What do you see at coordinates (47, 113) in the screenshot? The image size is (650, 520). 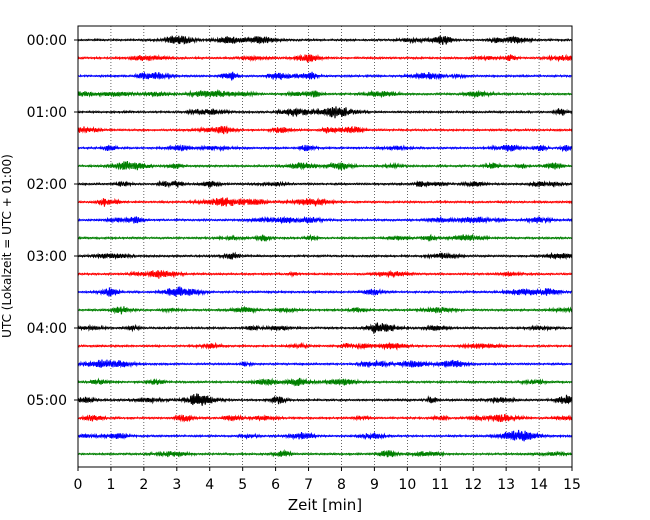 I see `y-tick-label: 01:00` at bounding box center [47, 113].